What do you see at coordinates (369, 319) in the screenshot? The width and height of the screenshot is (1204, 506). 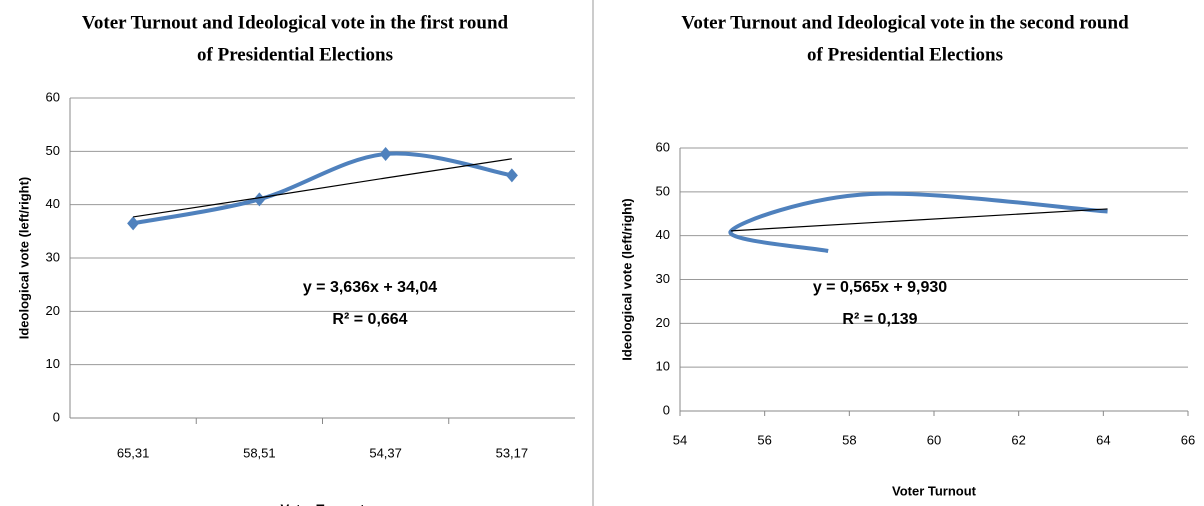 I see `trend-annotation: R² = 0,664` at bounding box center [369, 319].